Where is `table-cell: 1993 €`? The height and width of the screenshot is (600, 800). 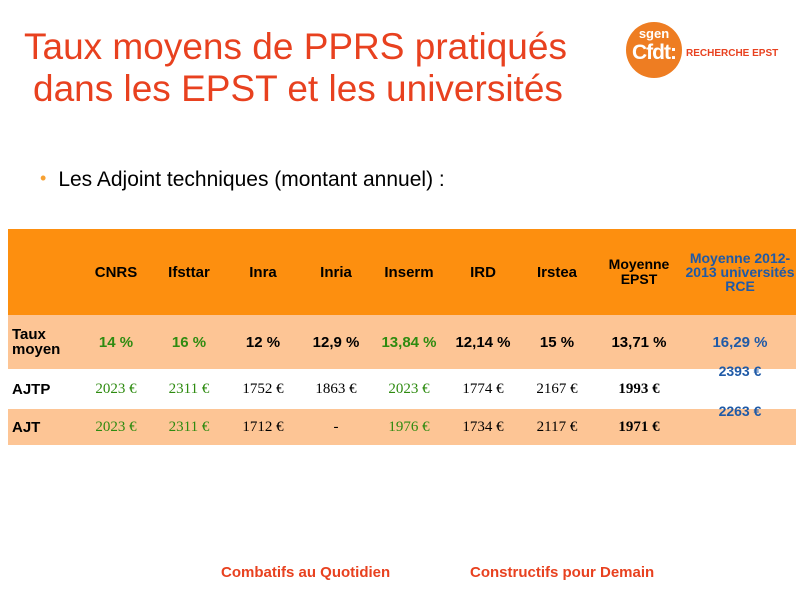 table-cell: 1993 € is located at coordinates (639, 388).